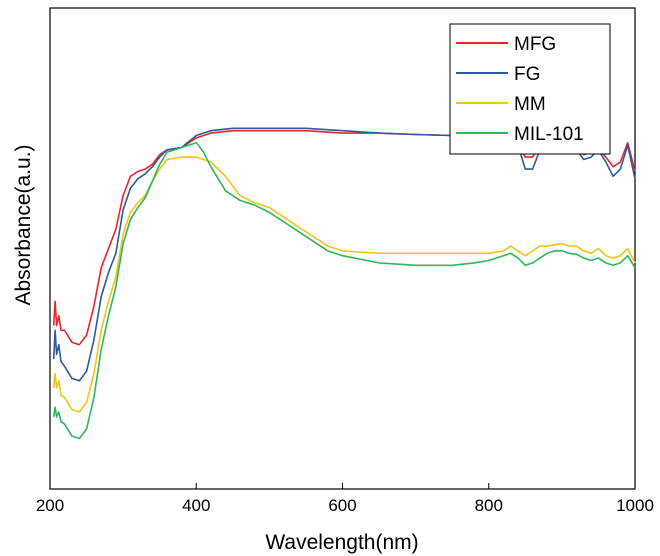  I want to click on x-tick-label: 800, so click(489, 505).